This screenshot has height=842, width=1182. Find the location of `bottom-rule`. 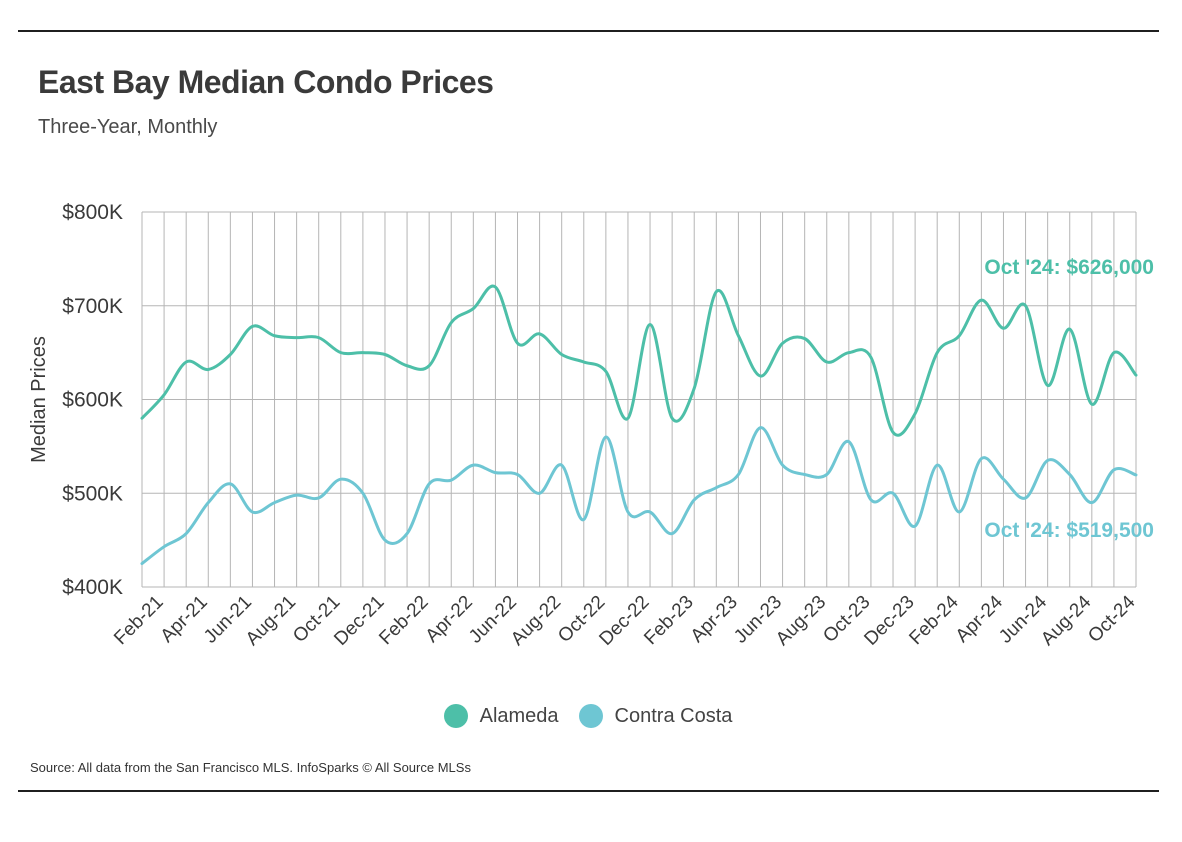

bottom-rule is located at coordinates (588, 791).